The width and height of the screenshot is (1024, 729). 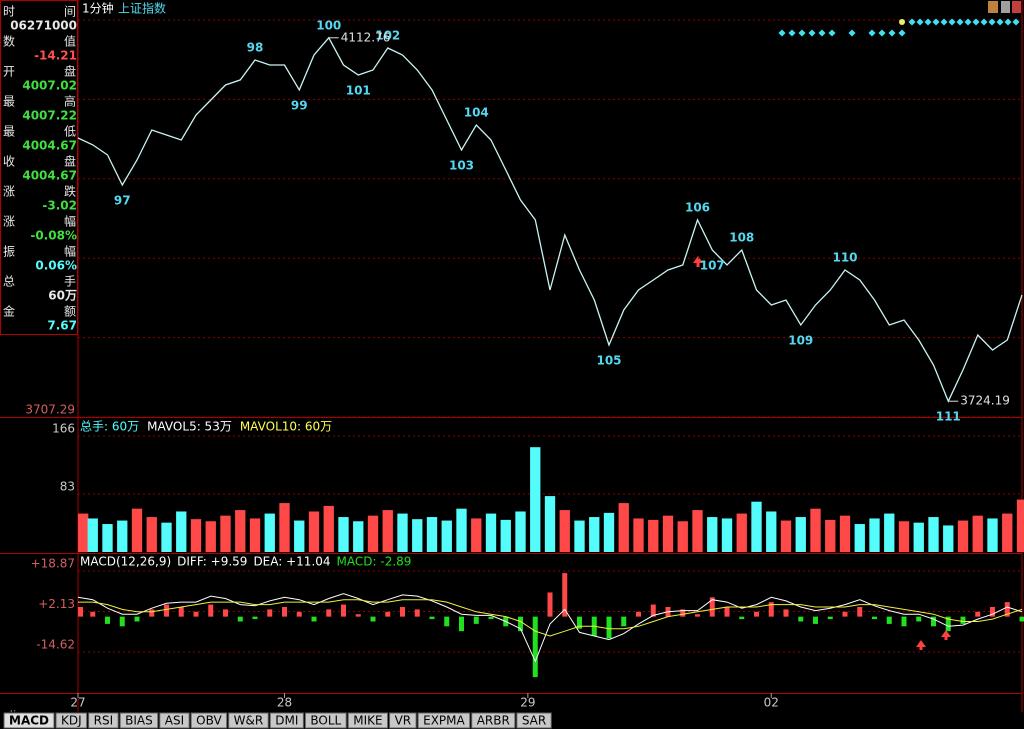 What do you see at coordinates (9, 102) in the screenshot?
I see `info-label: 最` at bounding box center [9, 102].